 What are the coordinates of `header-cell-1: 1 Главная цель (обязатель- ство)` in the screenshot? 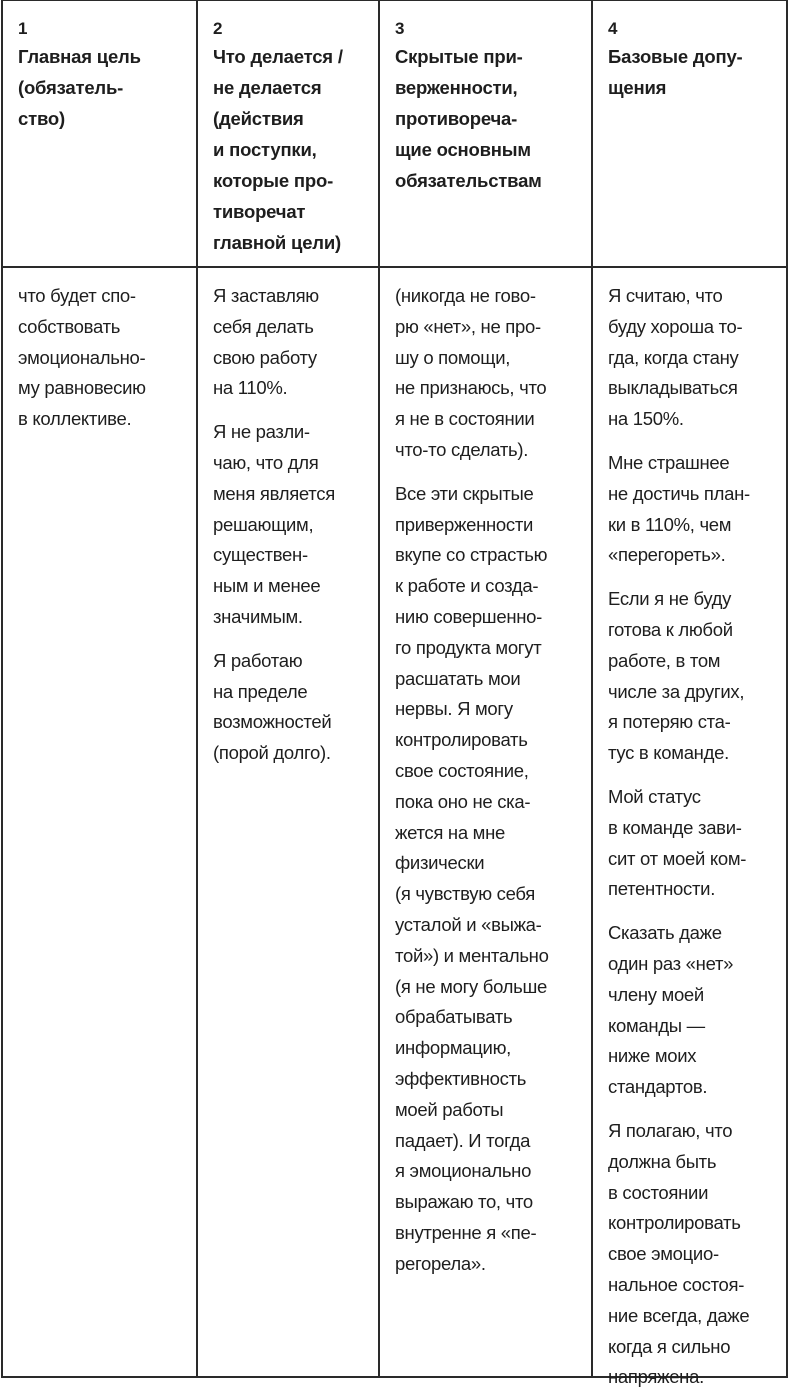 It's located at (100, 133).